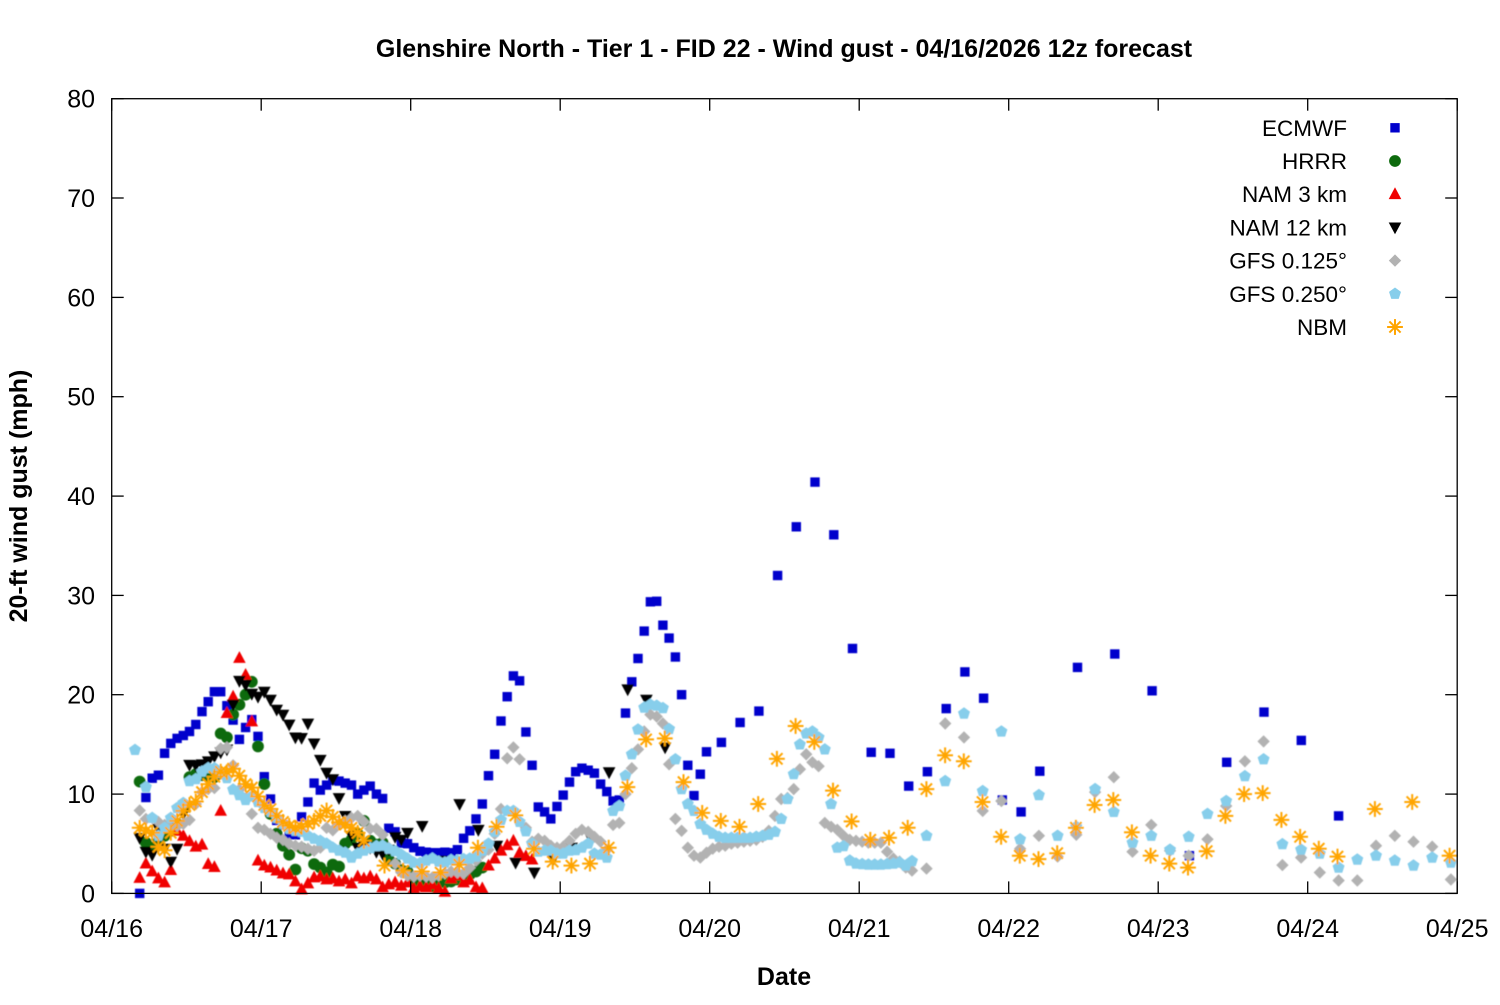  Describe the element at coordinates (1288, 227) in the screenshot. I see `svg-text: NAM 12 km` at that location.